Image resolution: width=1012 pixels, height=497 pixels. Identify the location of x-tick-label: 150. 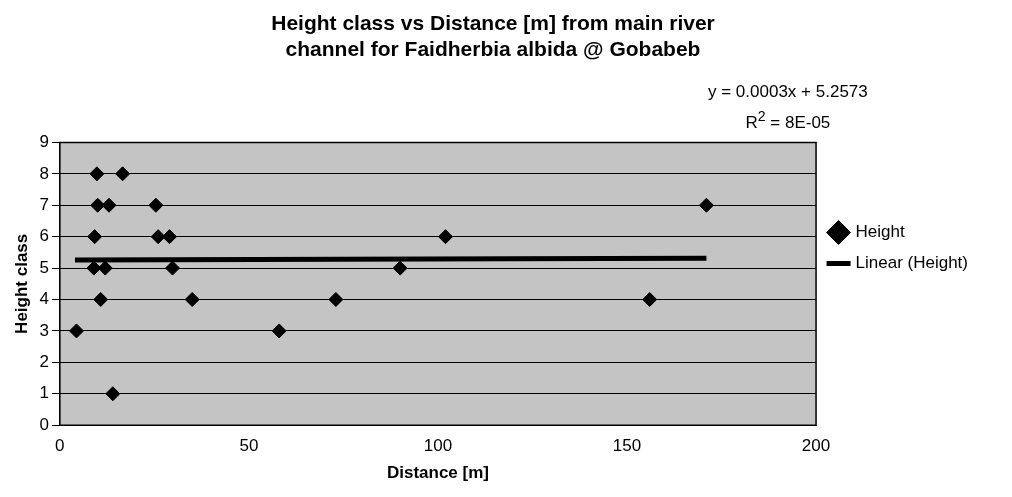
(627, 446).